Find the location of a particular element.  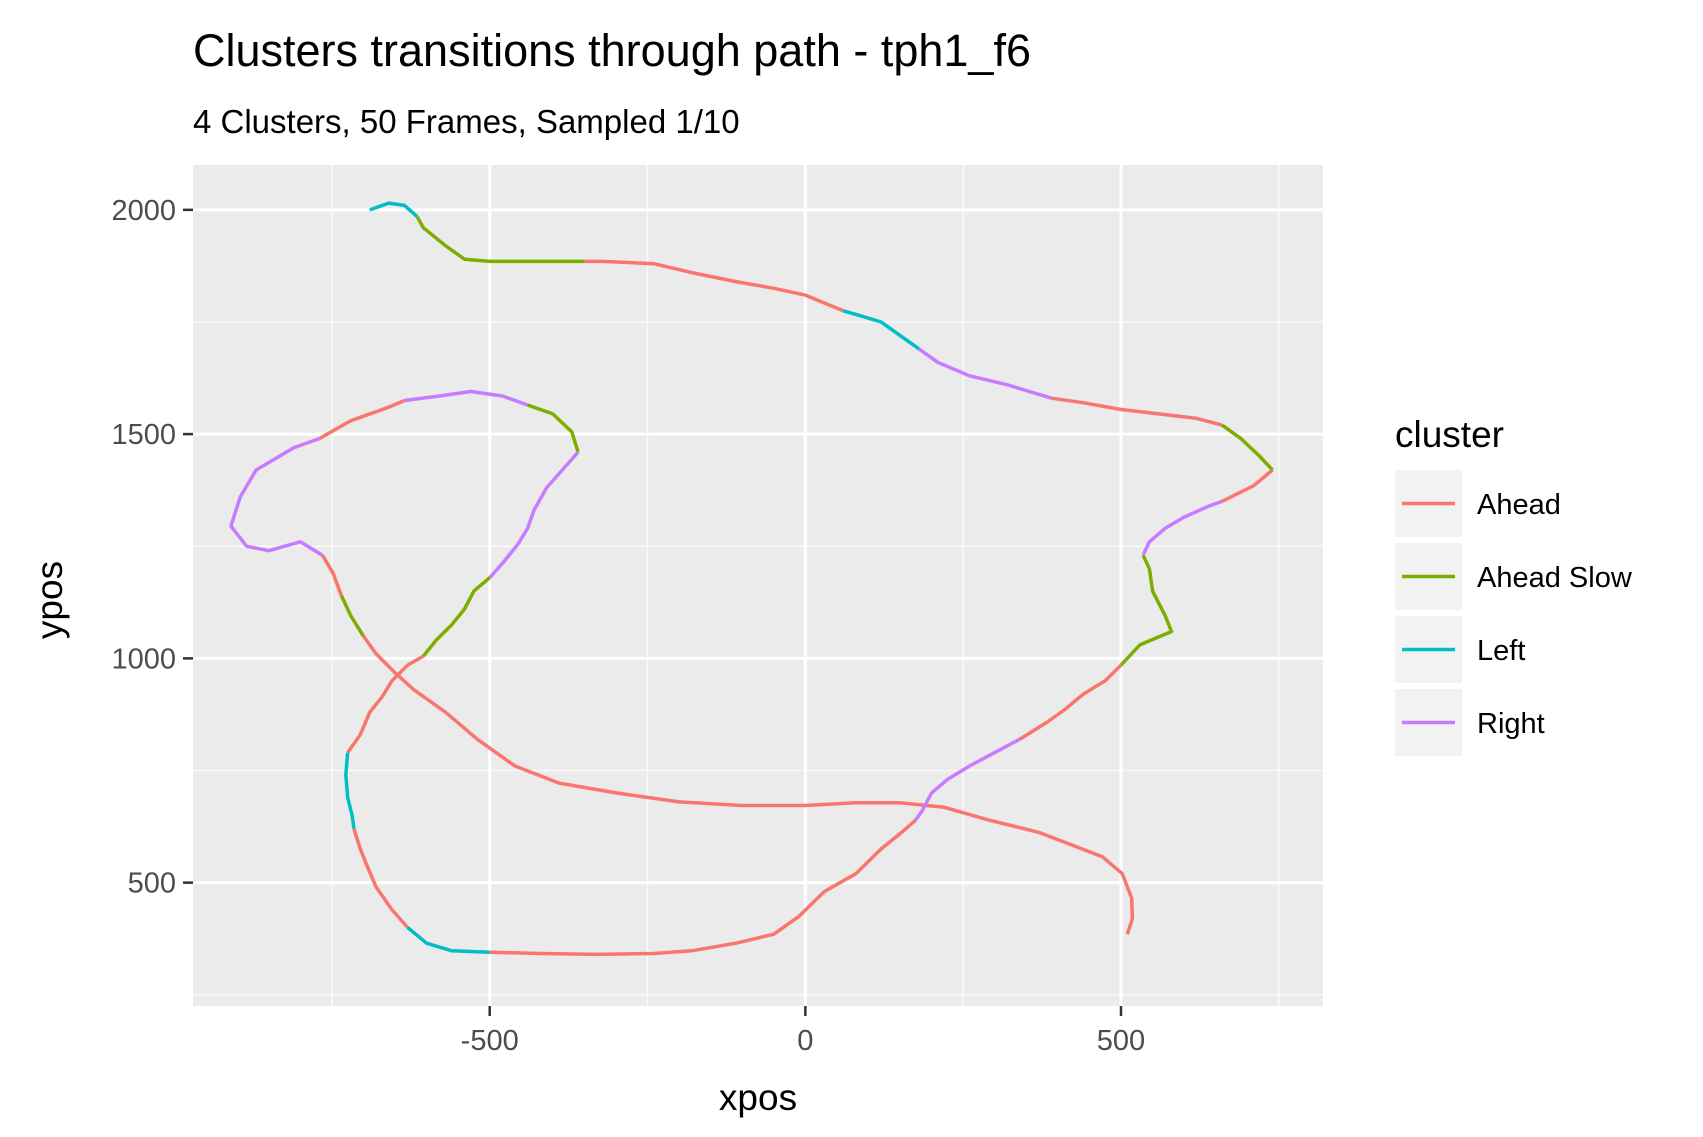

legend: cluster Ahead Ahead Slow Left Right is located at coordinates (1514, 585).